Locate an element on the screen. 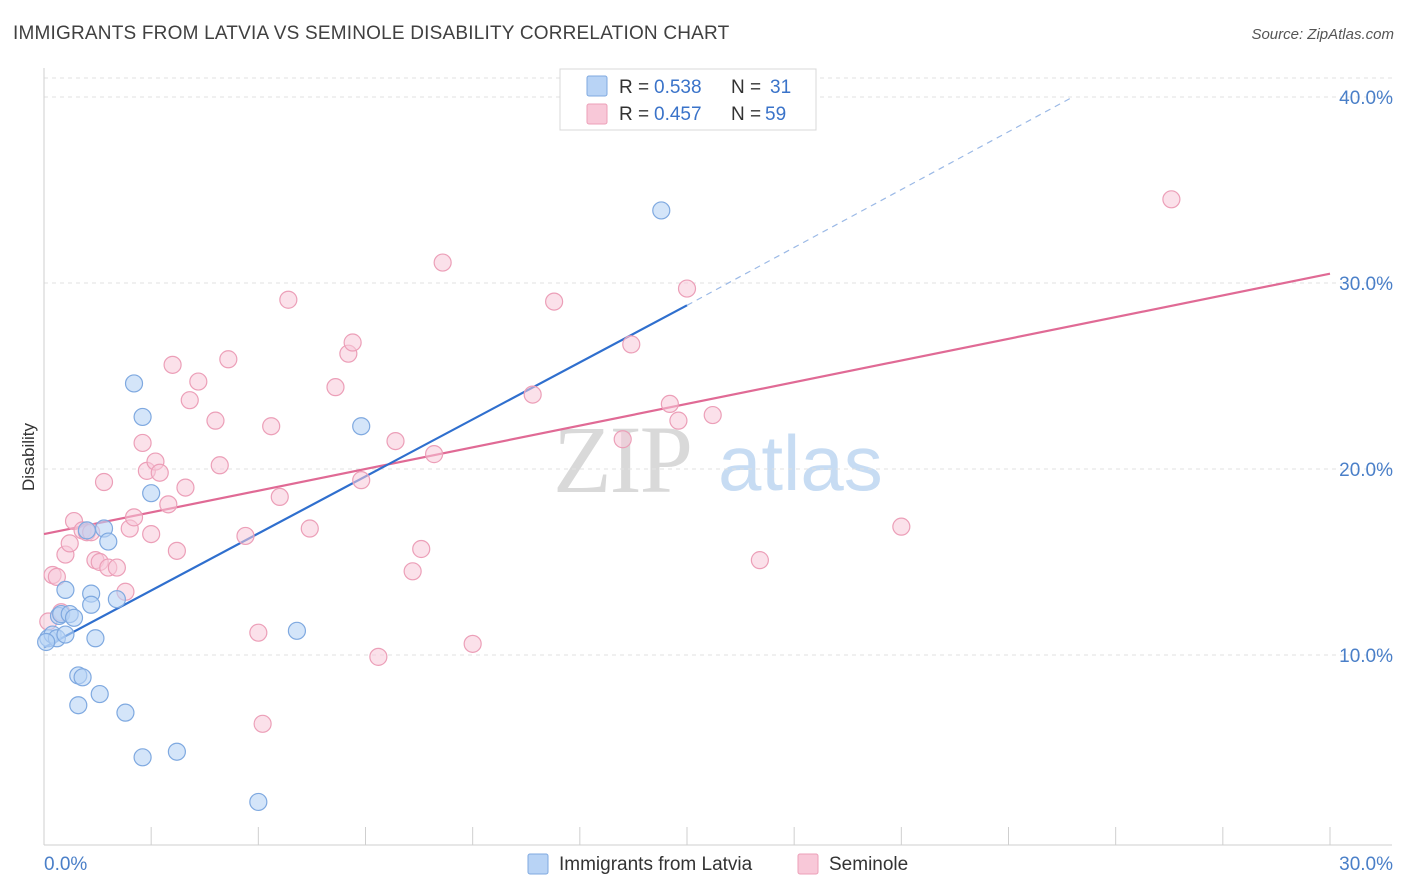 This screenshot has width=1406, height=892. stats-swatch-latvia is located at coordinates (597, 86).